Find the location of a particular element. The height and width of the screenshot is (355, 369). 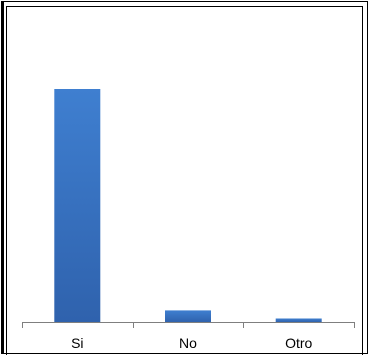

bar-otro is located at coordinates (298, 320).